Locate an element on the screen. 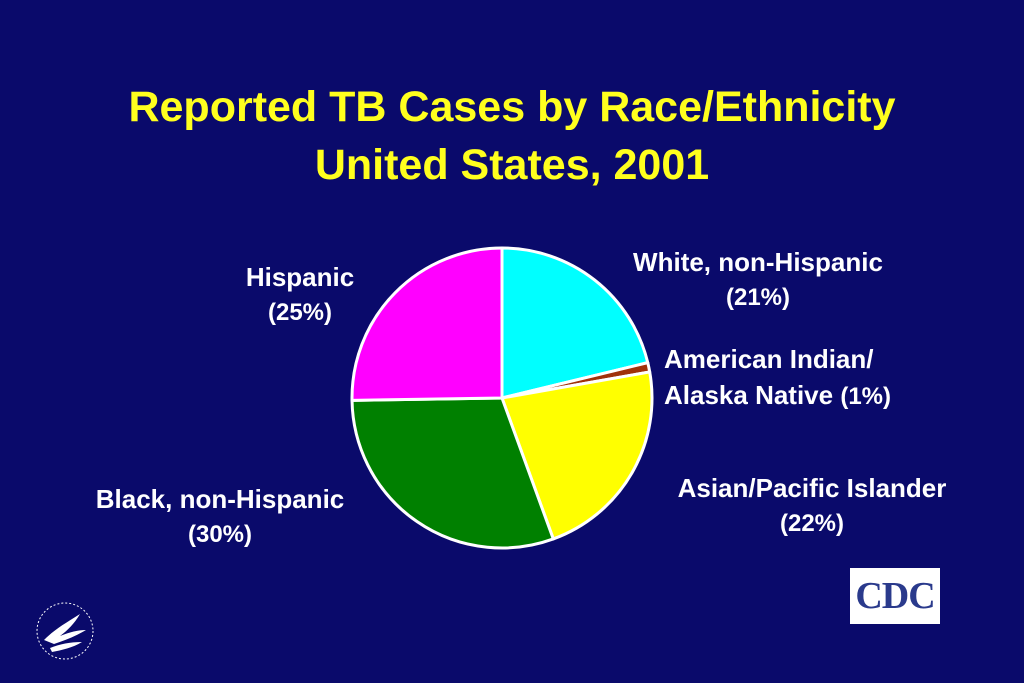  label-black-name: Black, non-Hispanic is located at coordinates (220, 499).